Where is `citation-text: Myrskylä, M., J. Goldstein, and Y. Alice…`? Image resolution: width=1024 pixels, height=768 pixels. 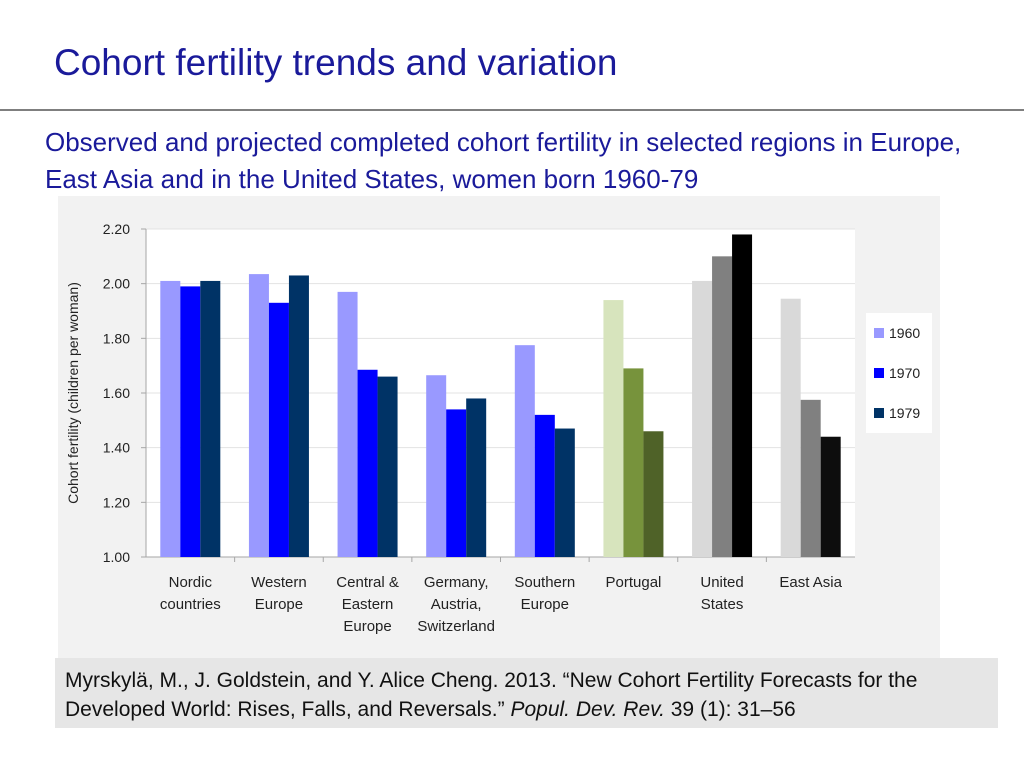 citation-text: Myrskylä, M., J. Goldstein, and Y. Alice… is located at coordinates (491, 695).